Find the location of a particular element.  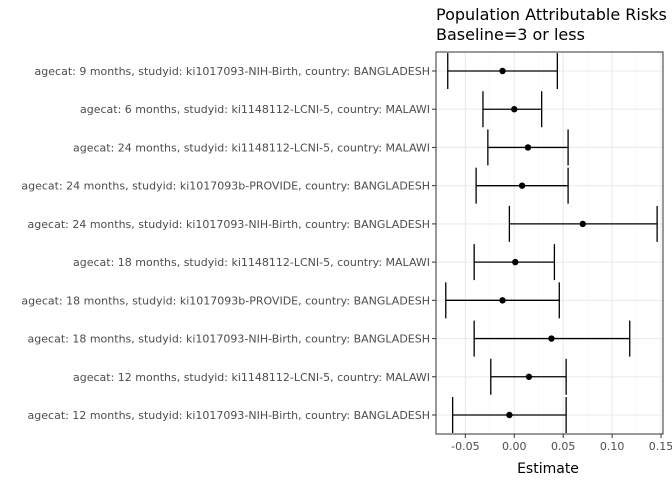

x-axis-ticks: -0.05 0.00 0.05 0.10 0.15 is located at coordinates (561, 443).